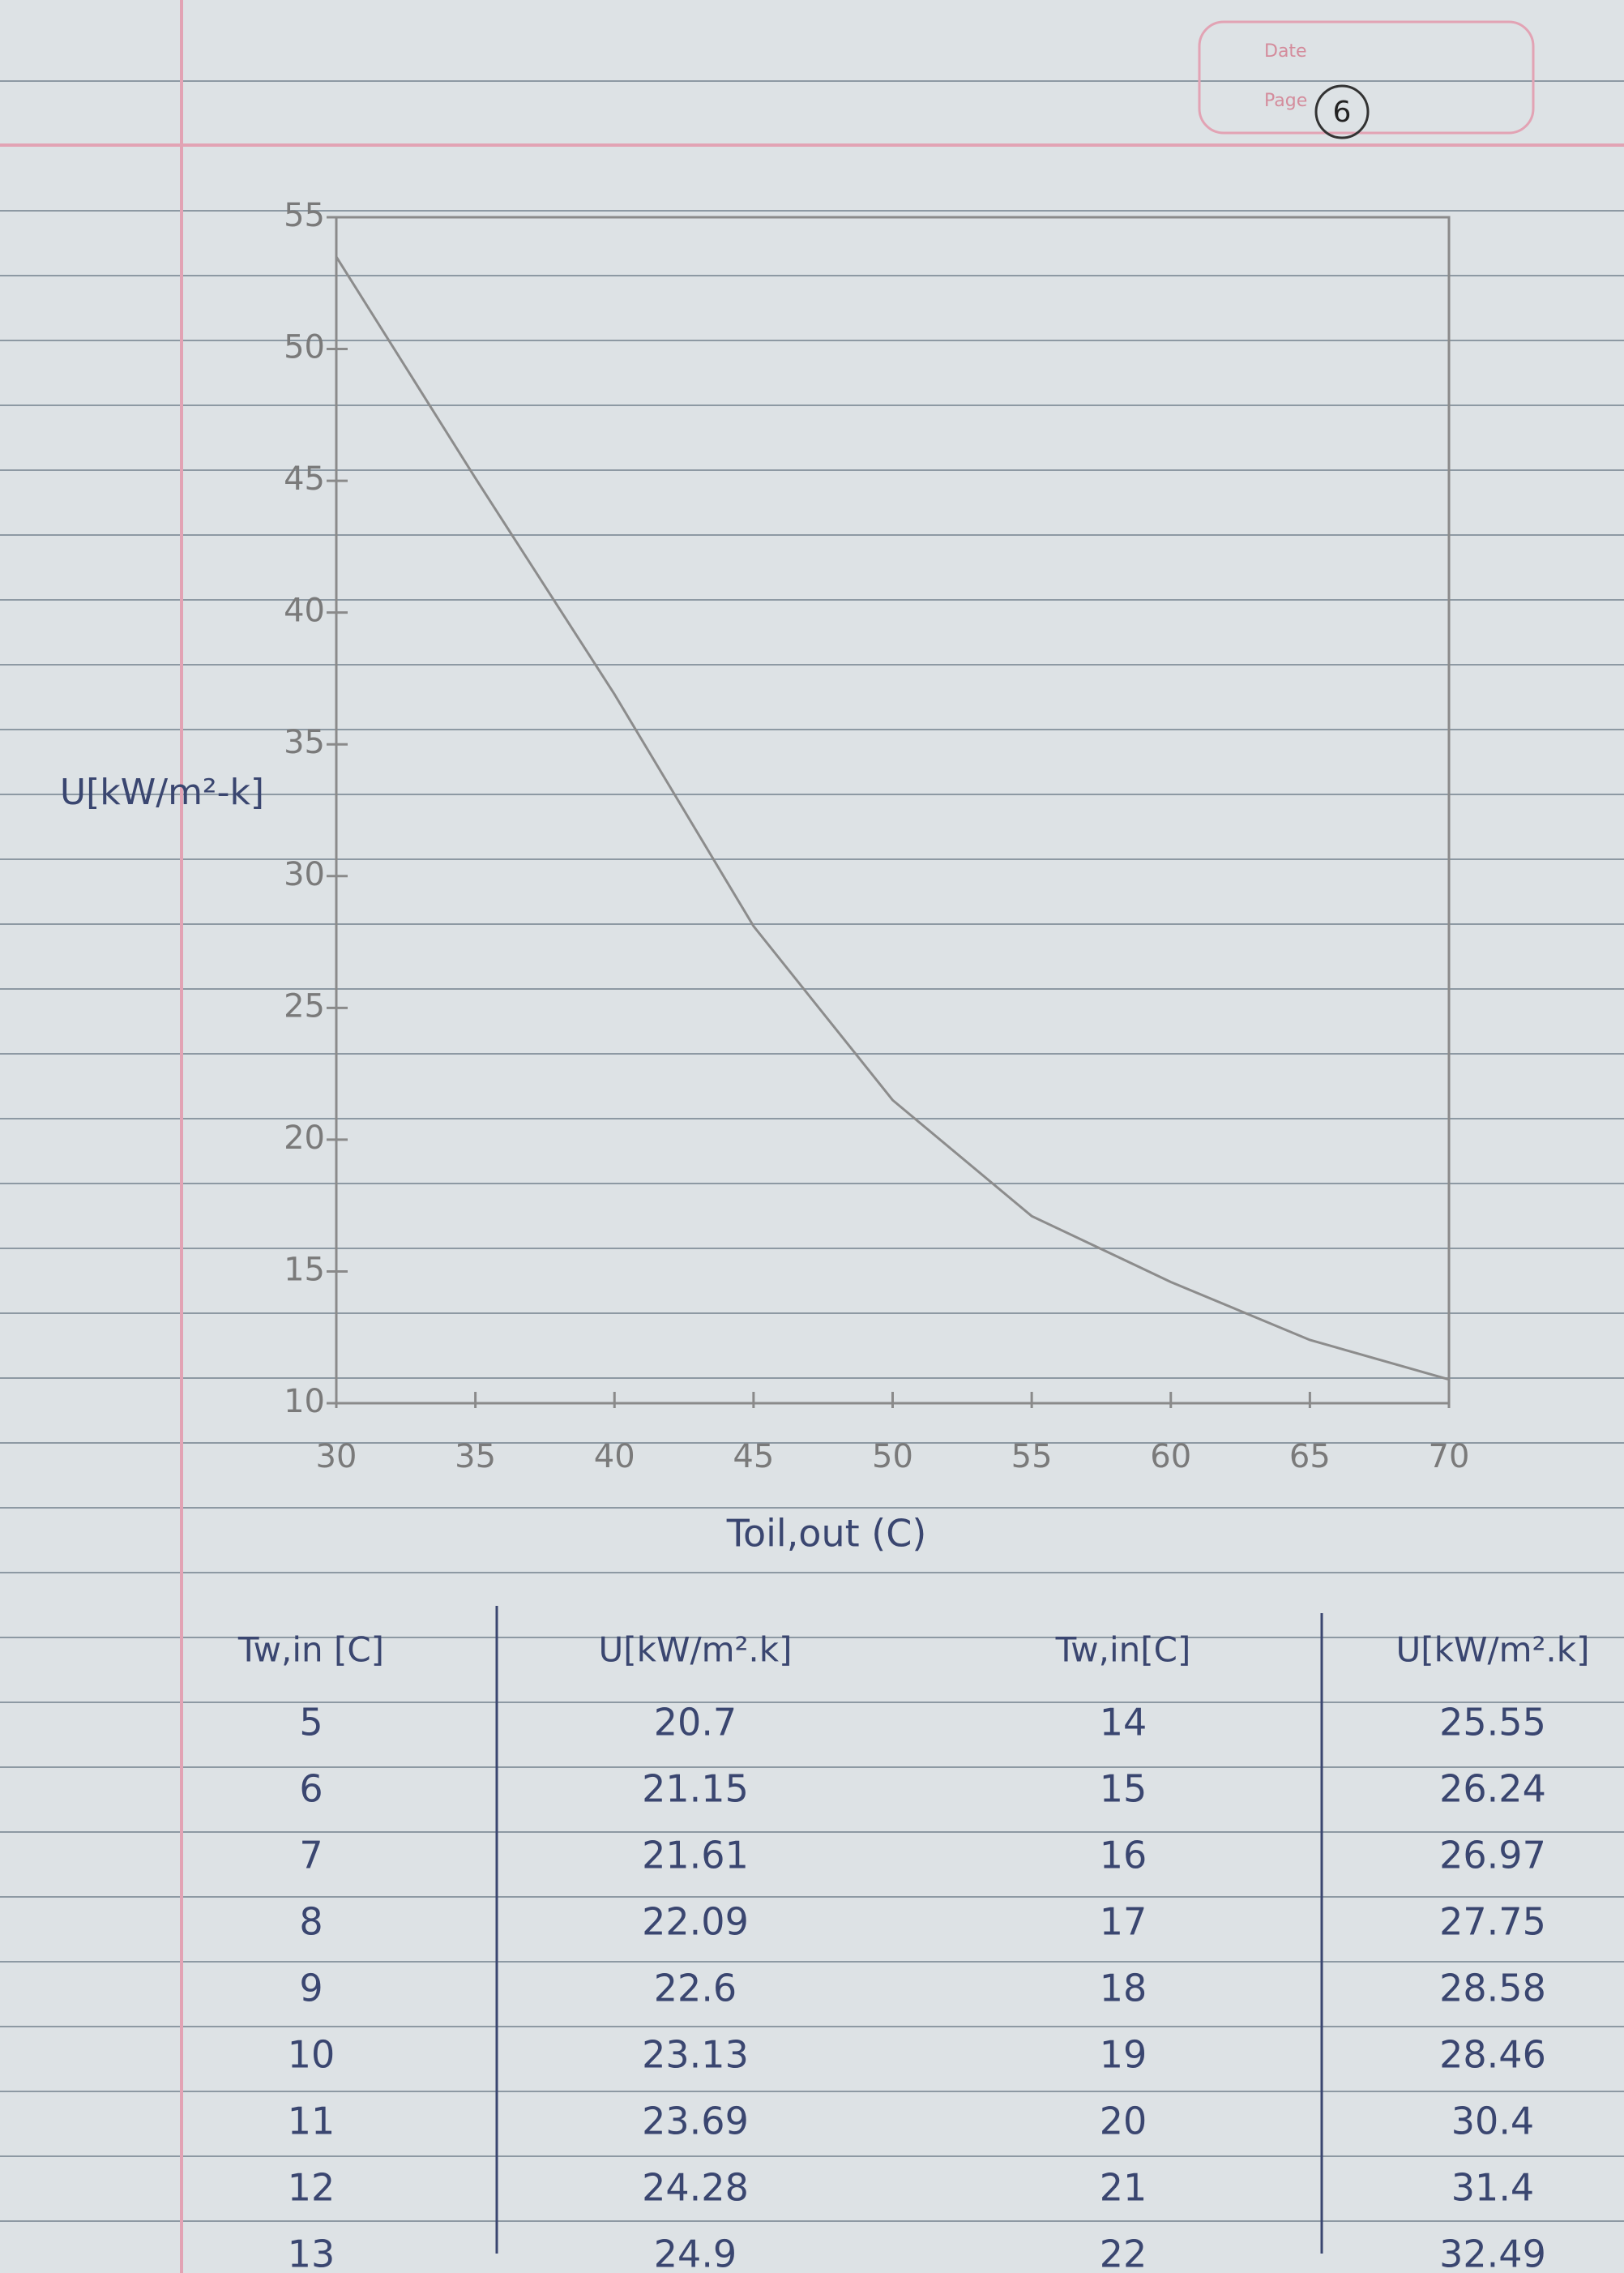  Describe the element at coordinates (1123, 1723) in the screenshot. I see `table-cell: 14` at that location.